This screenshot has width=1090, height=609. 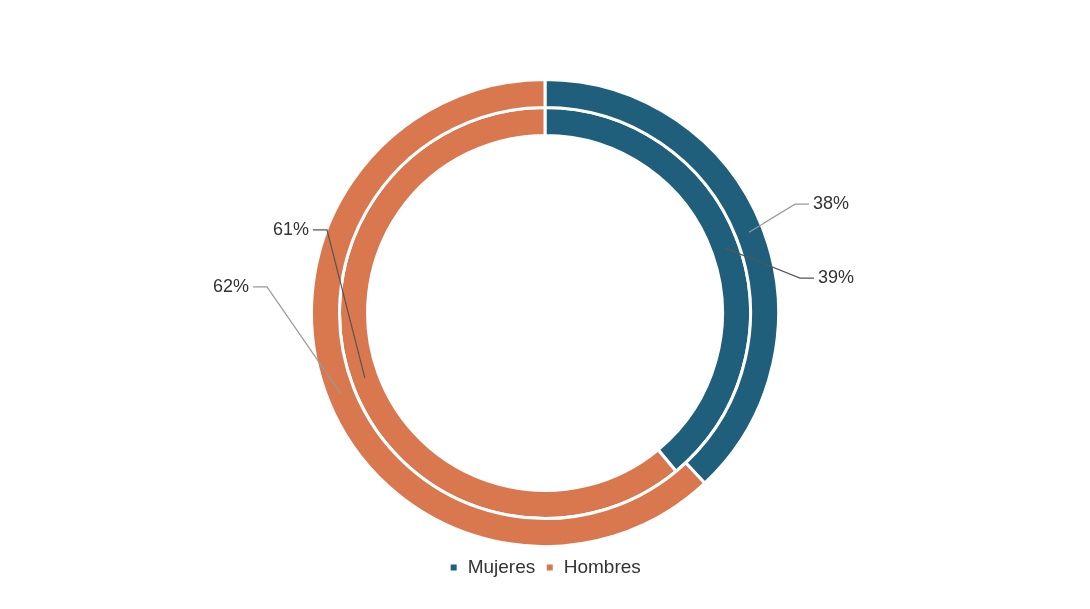 What do you see at coordinates (602, 566) in the screenshot?
I see `legend-label: Hombres` at bounding box center [602, 566].